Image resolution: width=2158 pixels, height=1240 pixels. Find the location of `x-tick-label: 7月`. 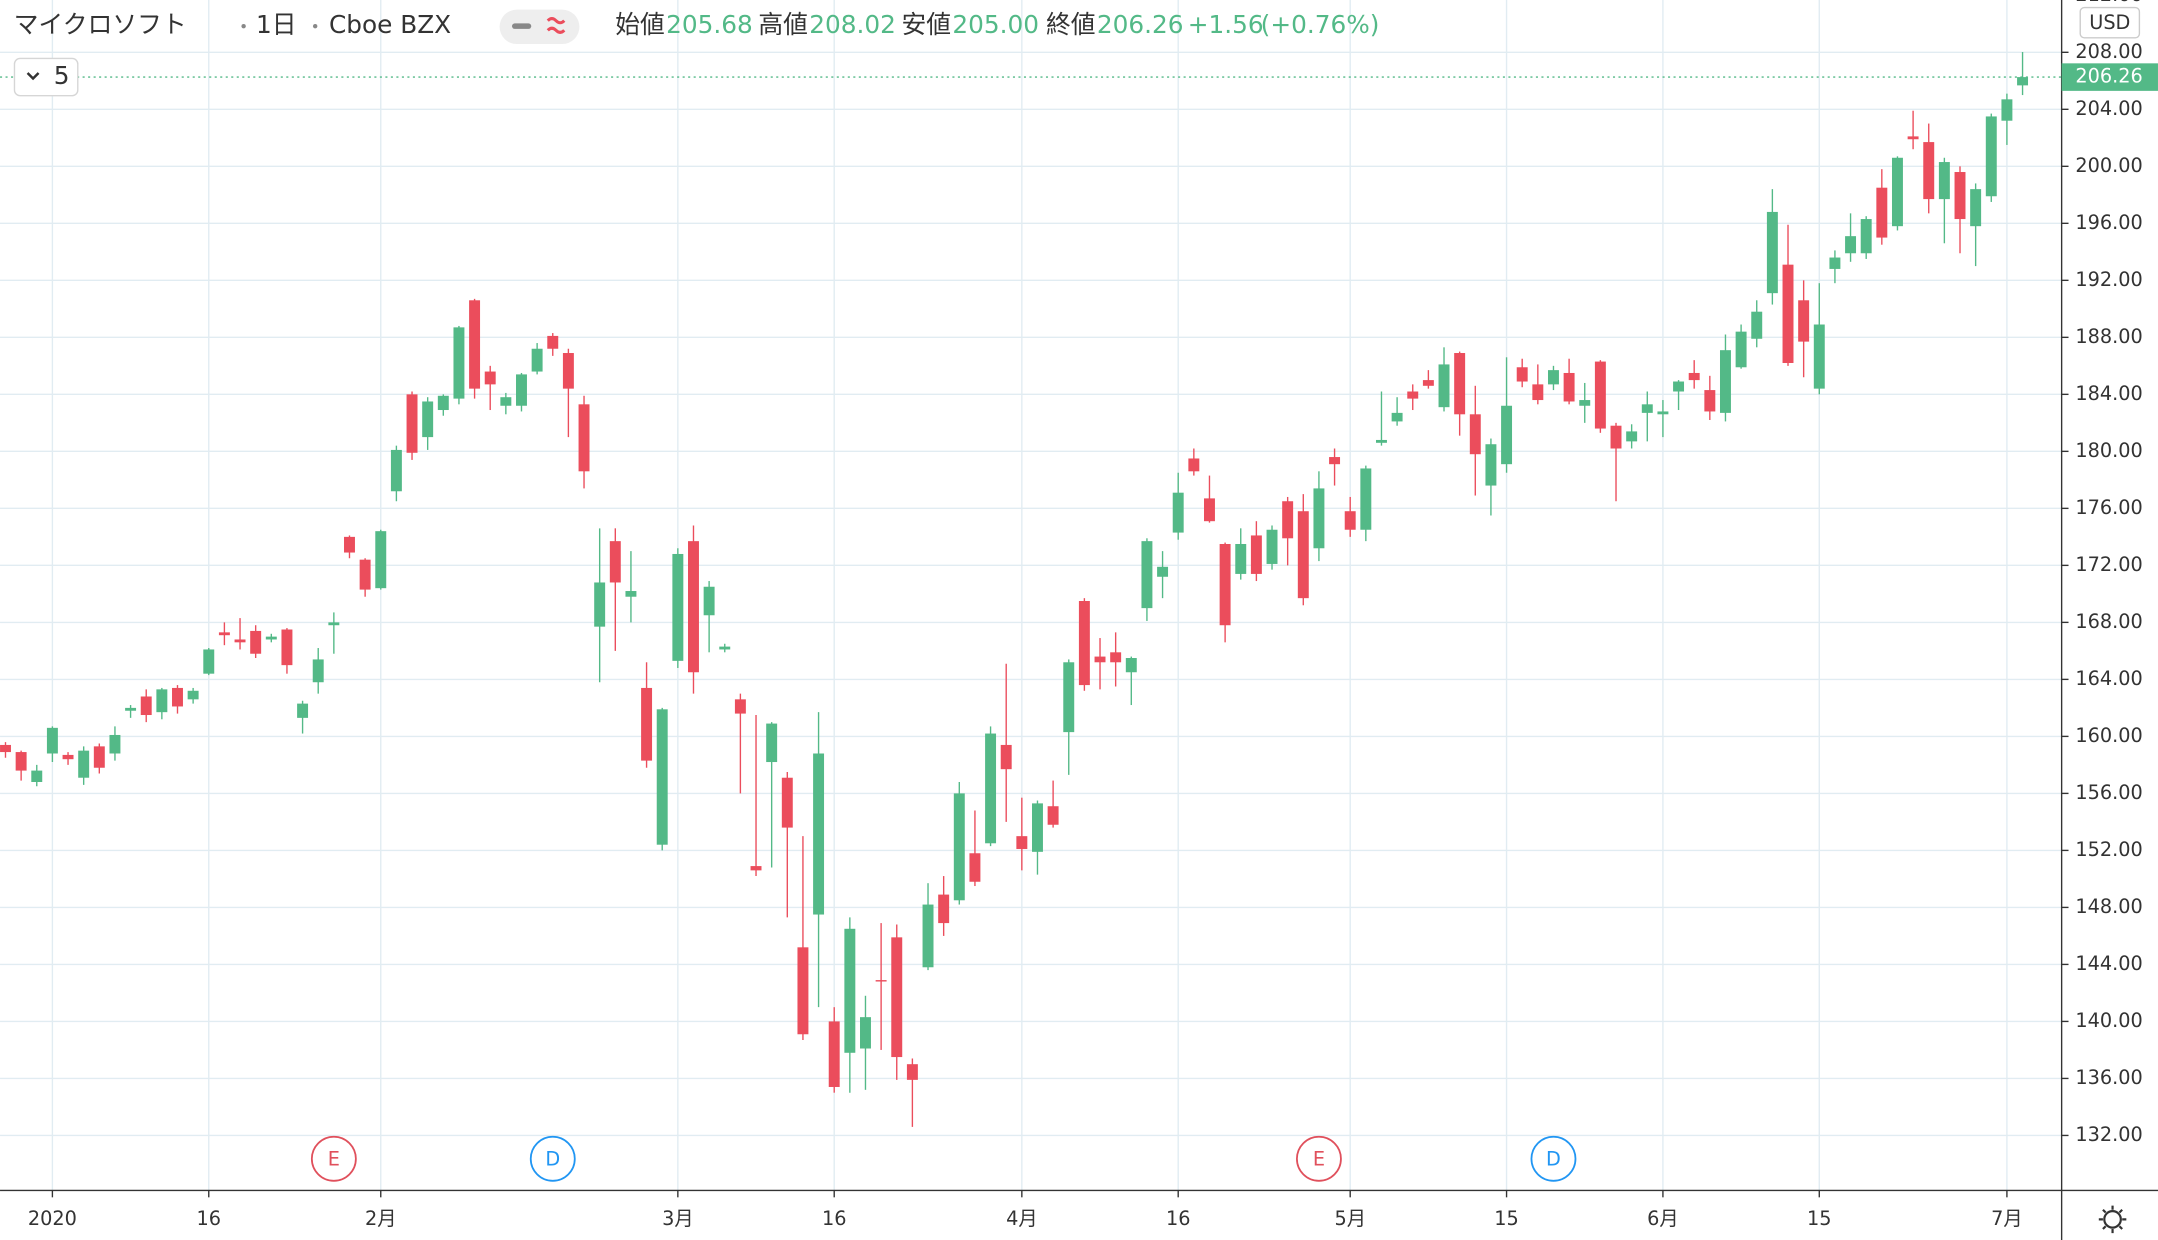

x-tick-label: 7月 is located at coordinates (2007, 1218).